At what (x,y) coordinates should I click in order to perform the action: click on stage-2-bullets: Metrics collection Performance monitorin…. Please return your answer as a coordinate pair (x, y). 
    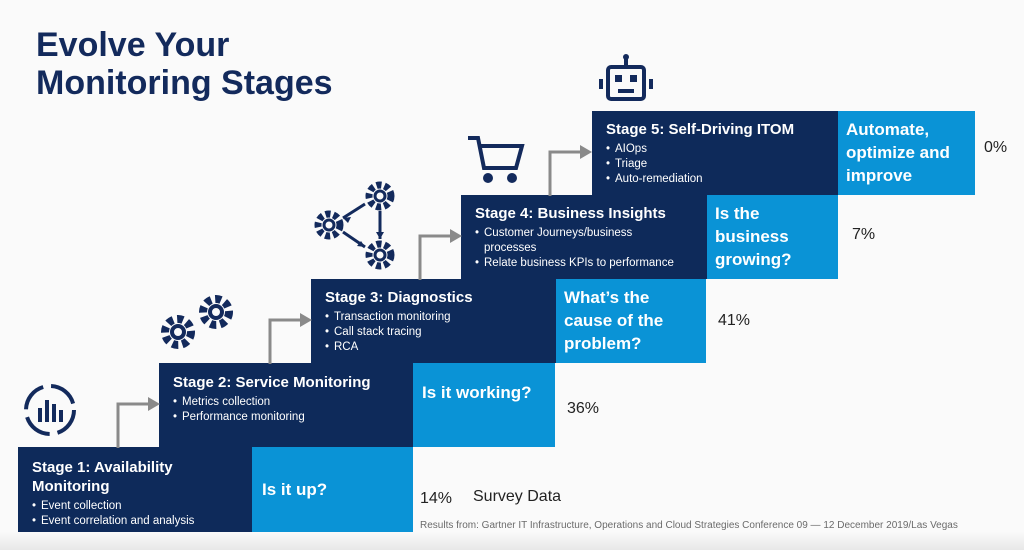
    Looking at the image, I should click on (286, 410).